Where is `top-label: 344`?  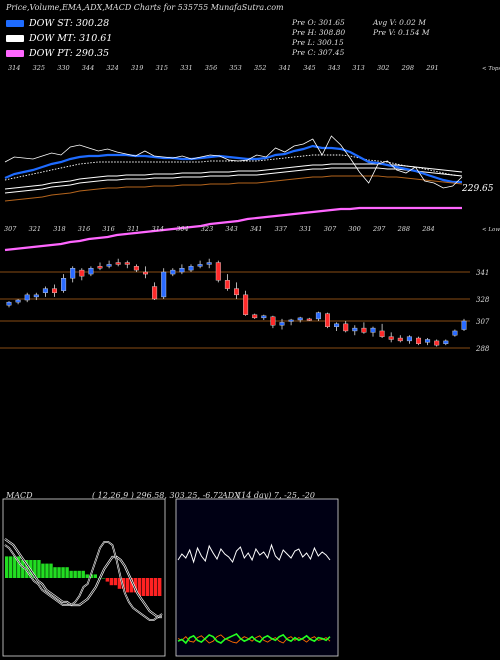
top-label: 344 is located at coordinates (88, 68).